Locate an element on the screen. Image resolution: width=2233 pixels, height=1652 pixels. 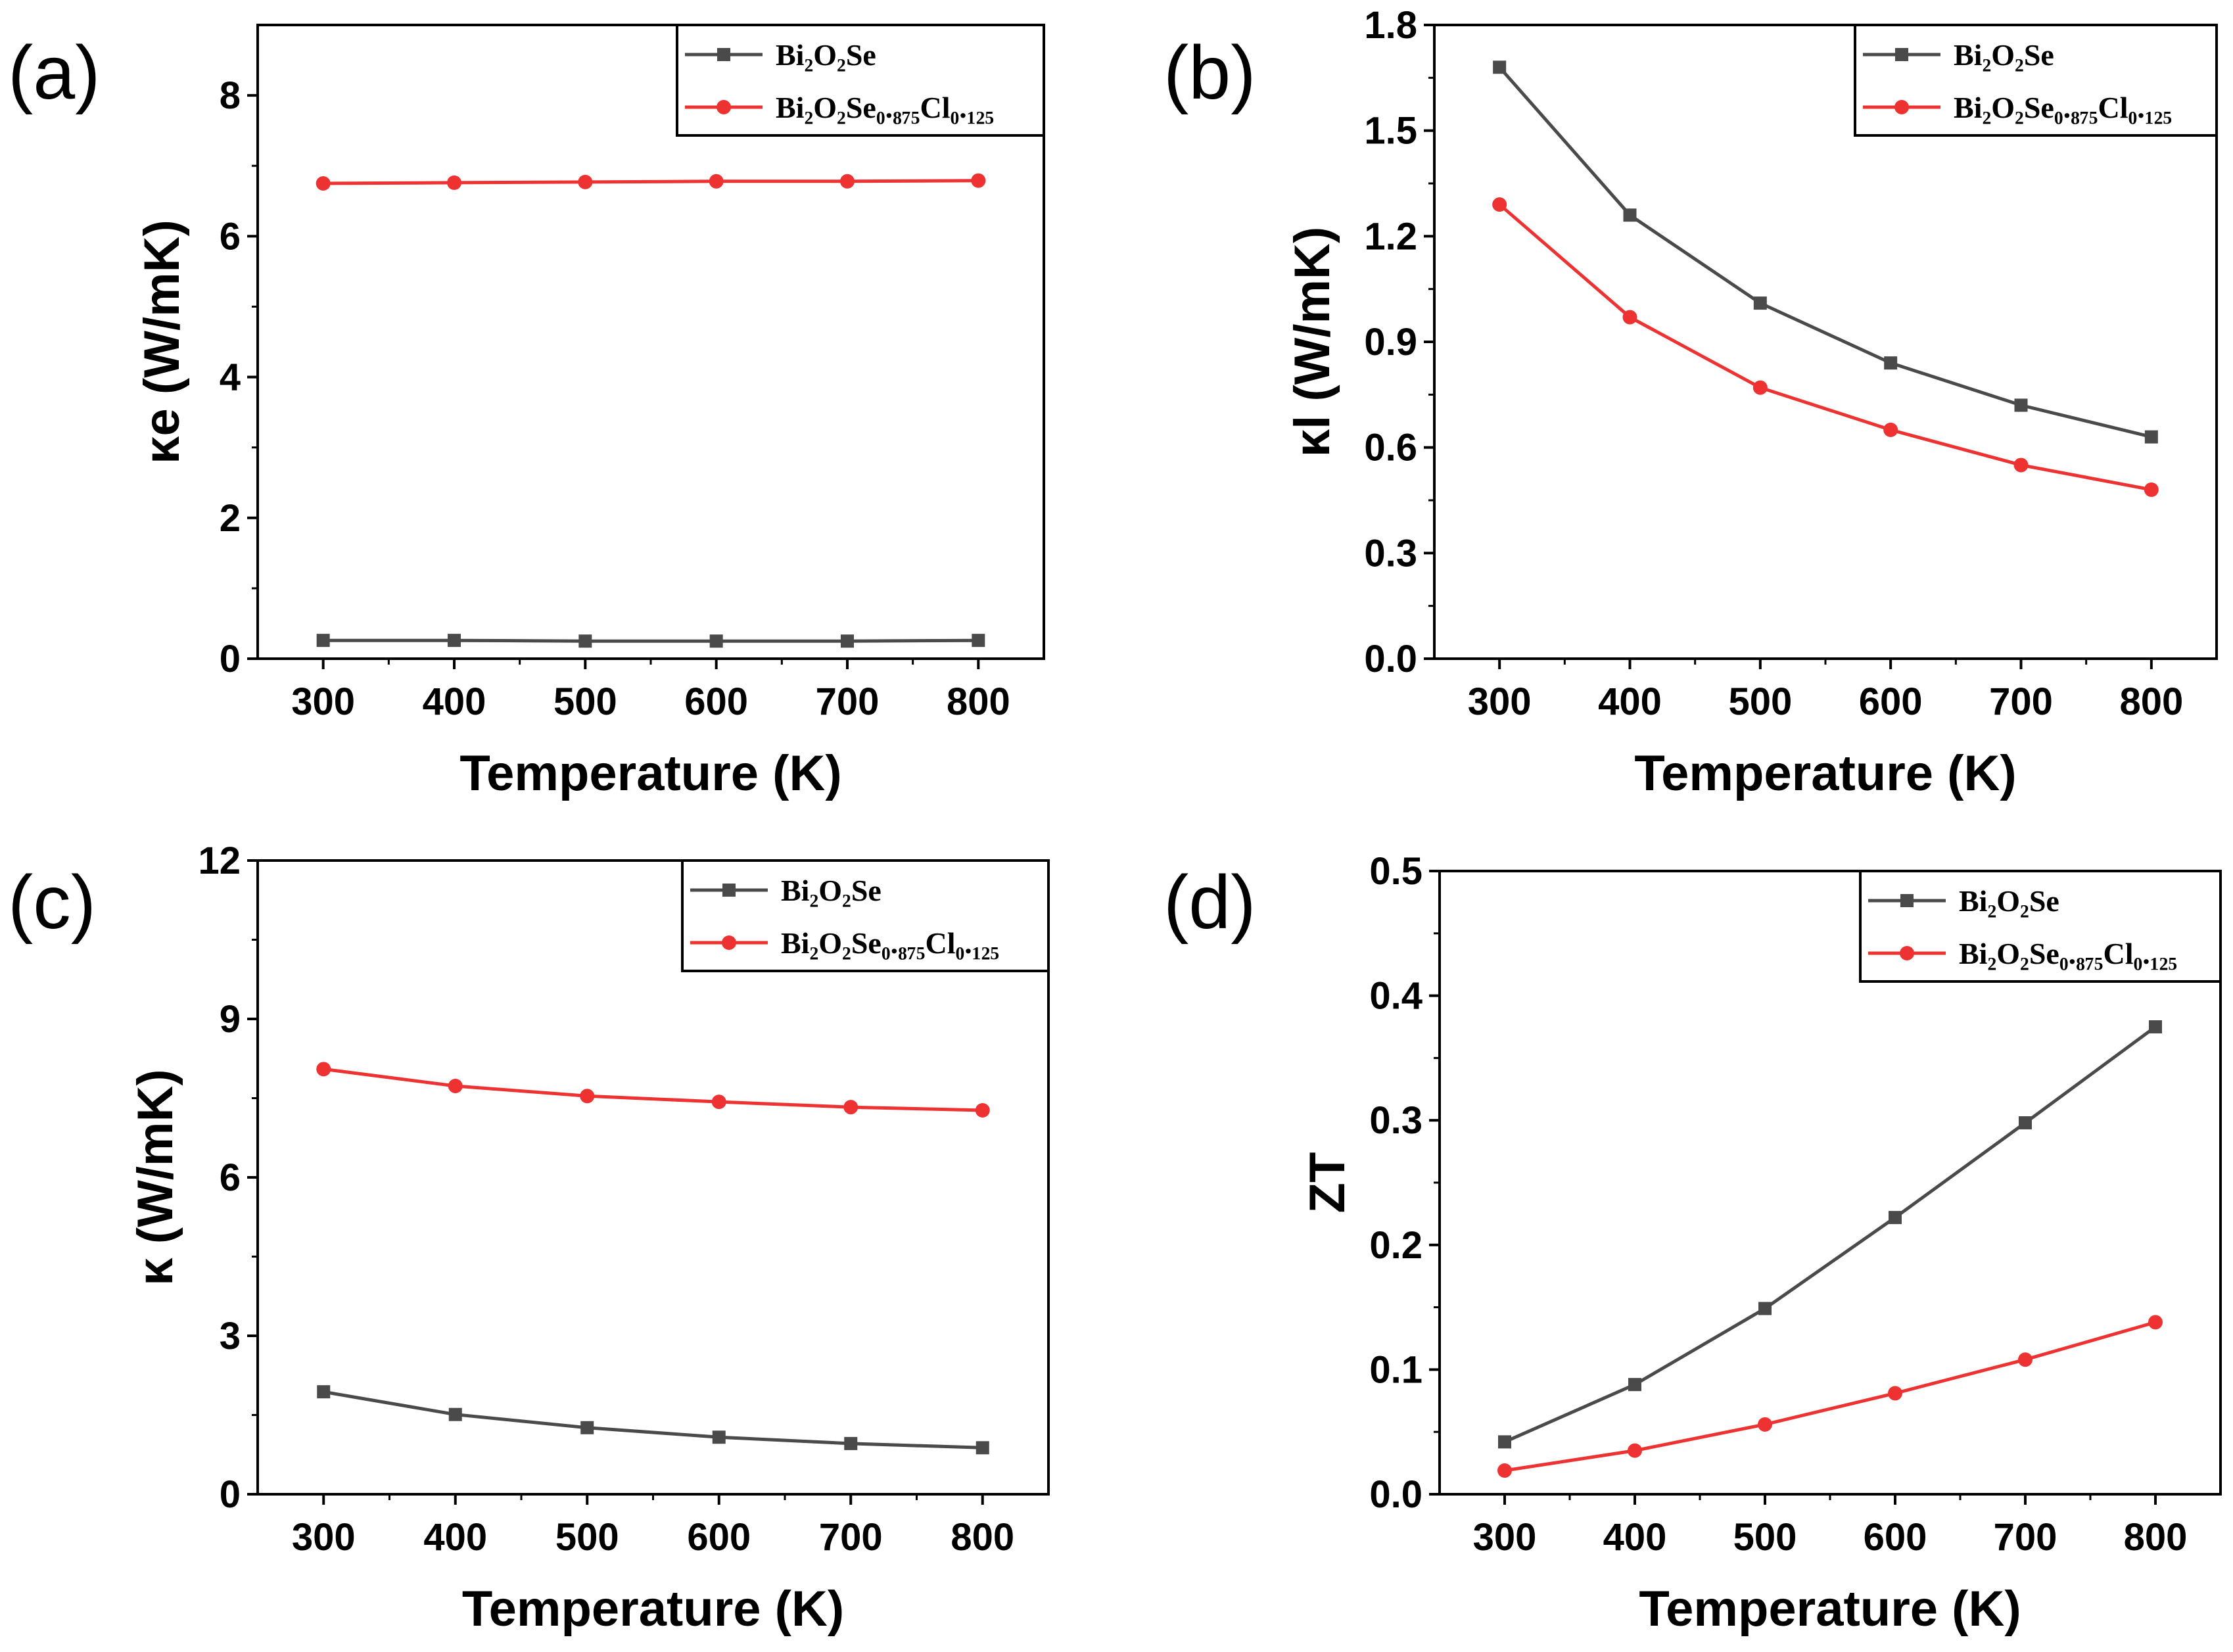
y-tick-label: 2 is located at coordinates (230, 518).